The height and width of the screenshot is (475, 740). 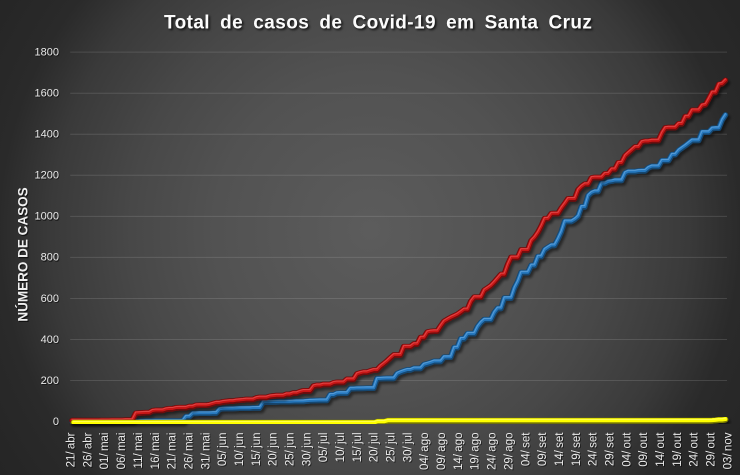 I want to click on svg-text: 03/ nov, so click(x=729, y=451).